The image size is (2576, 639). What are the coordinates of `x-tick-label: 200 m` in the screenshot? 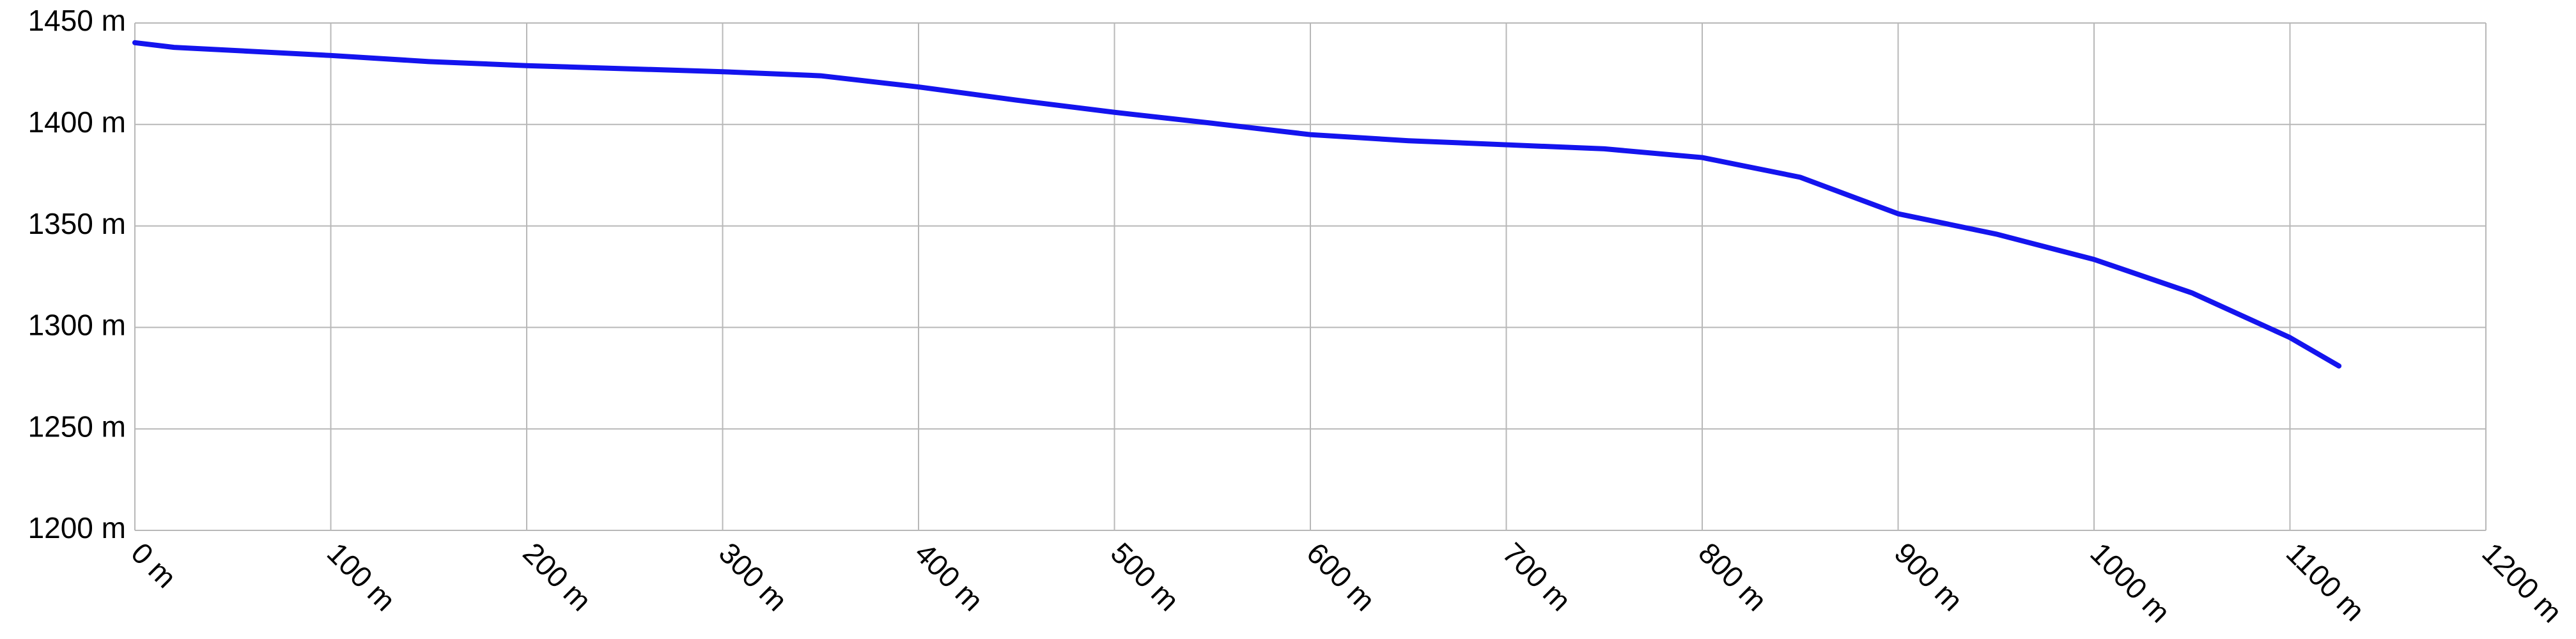 It's located at (557, 576).